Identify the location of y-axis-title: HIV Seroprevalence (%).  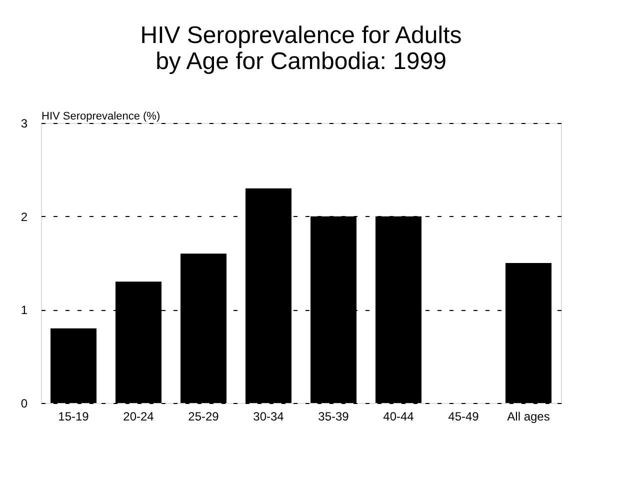
(101, 116).